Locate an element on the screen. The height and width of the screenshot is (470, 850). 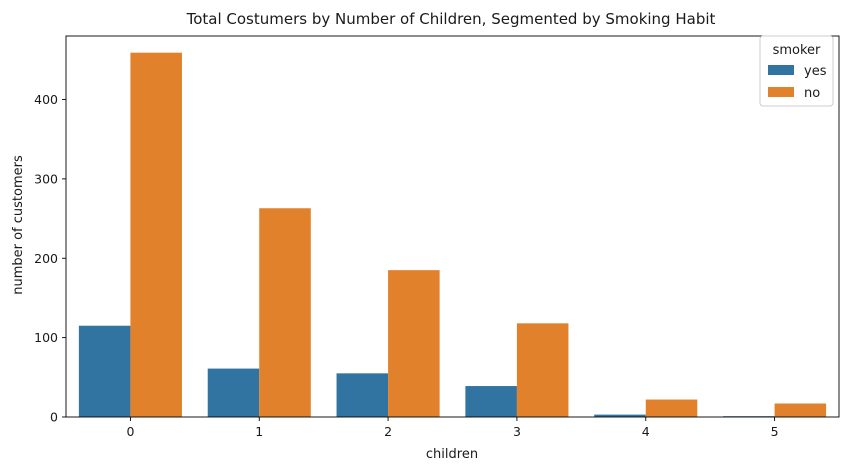
x-tick-label-5: 5 is located at coordinates (775, 431).